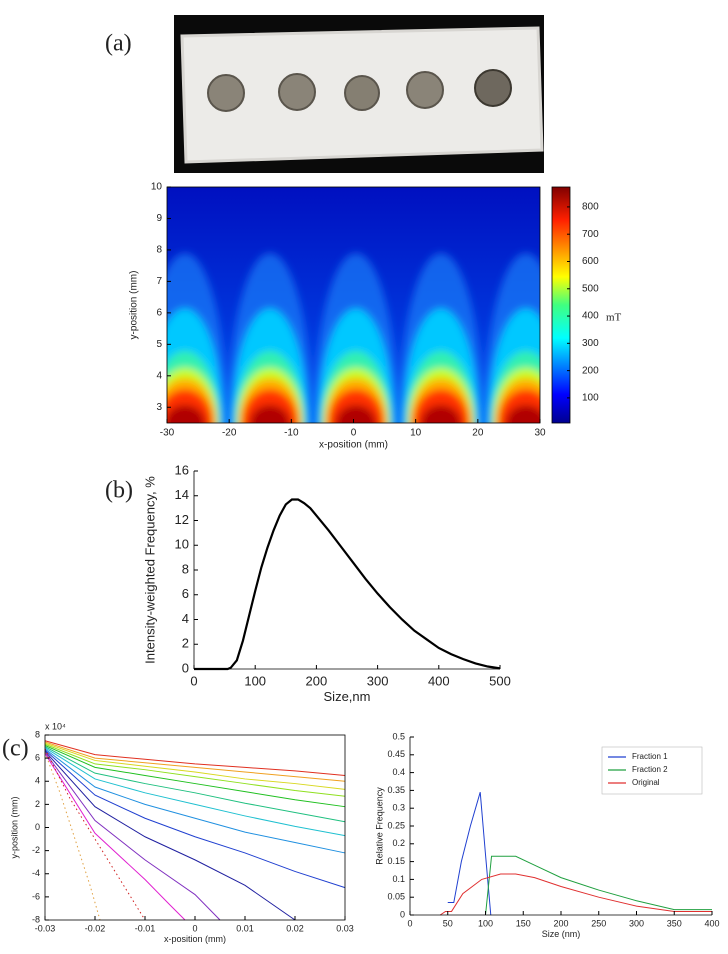  I want to click on x-tick-label: 50, so click(448, 923).